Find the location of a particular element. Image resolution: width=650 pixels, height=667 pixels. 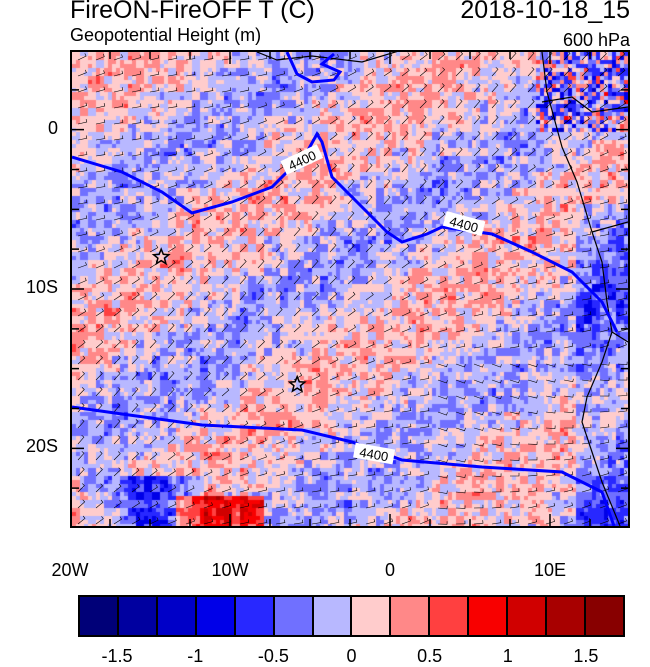

plot-subtitle: Geopotential Height (m) is located at coordinates (166, 35).